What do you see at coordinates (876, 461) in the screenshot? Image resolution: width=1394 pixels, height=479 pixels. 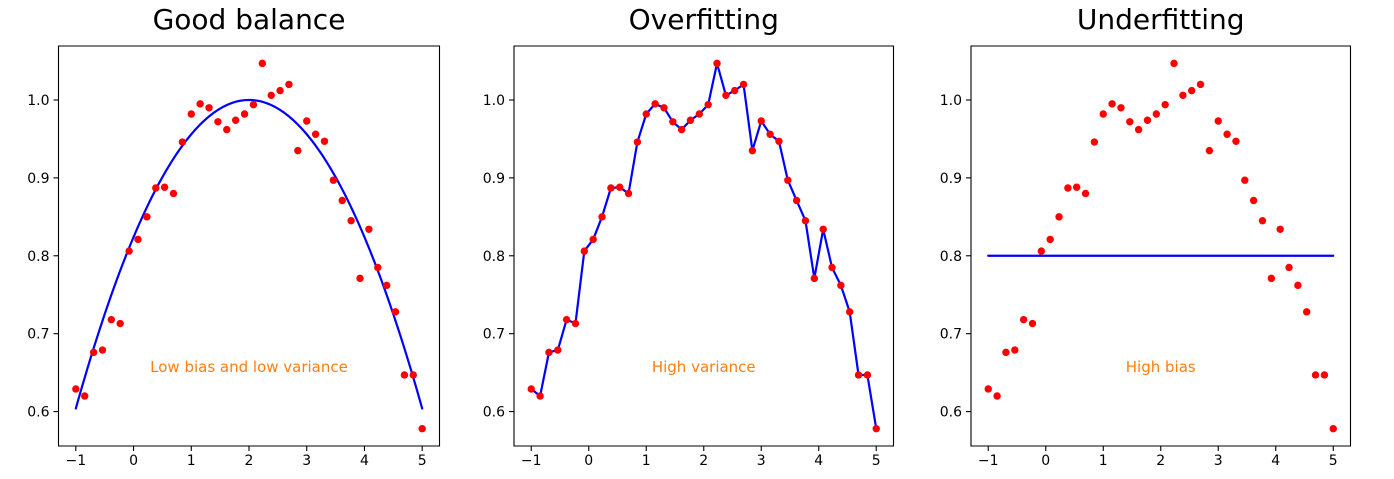 I see `x-tick-label: 5` at bounding box center [876, 461].